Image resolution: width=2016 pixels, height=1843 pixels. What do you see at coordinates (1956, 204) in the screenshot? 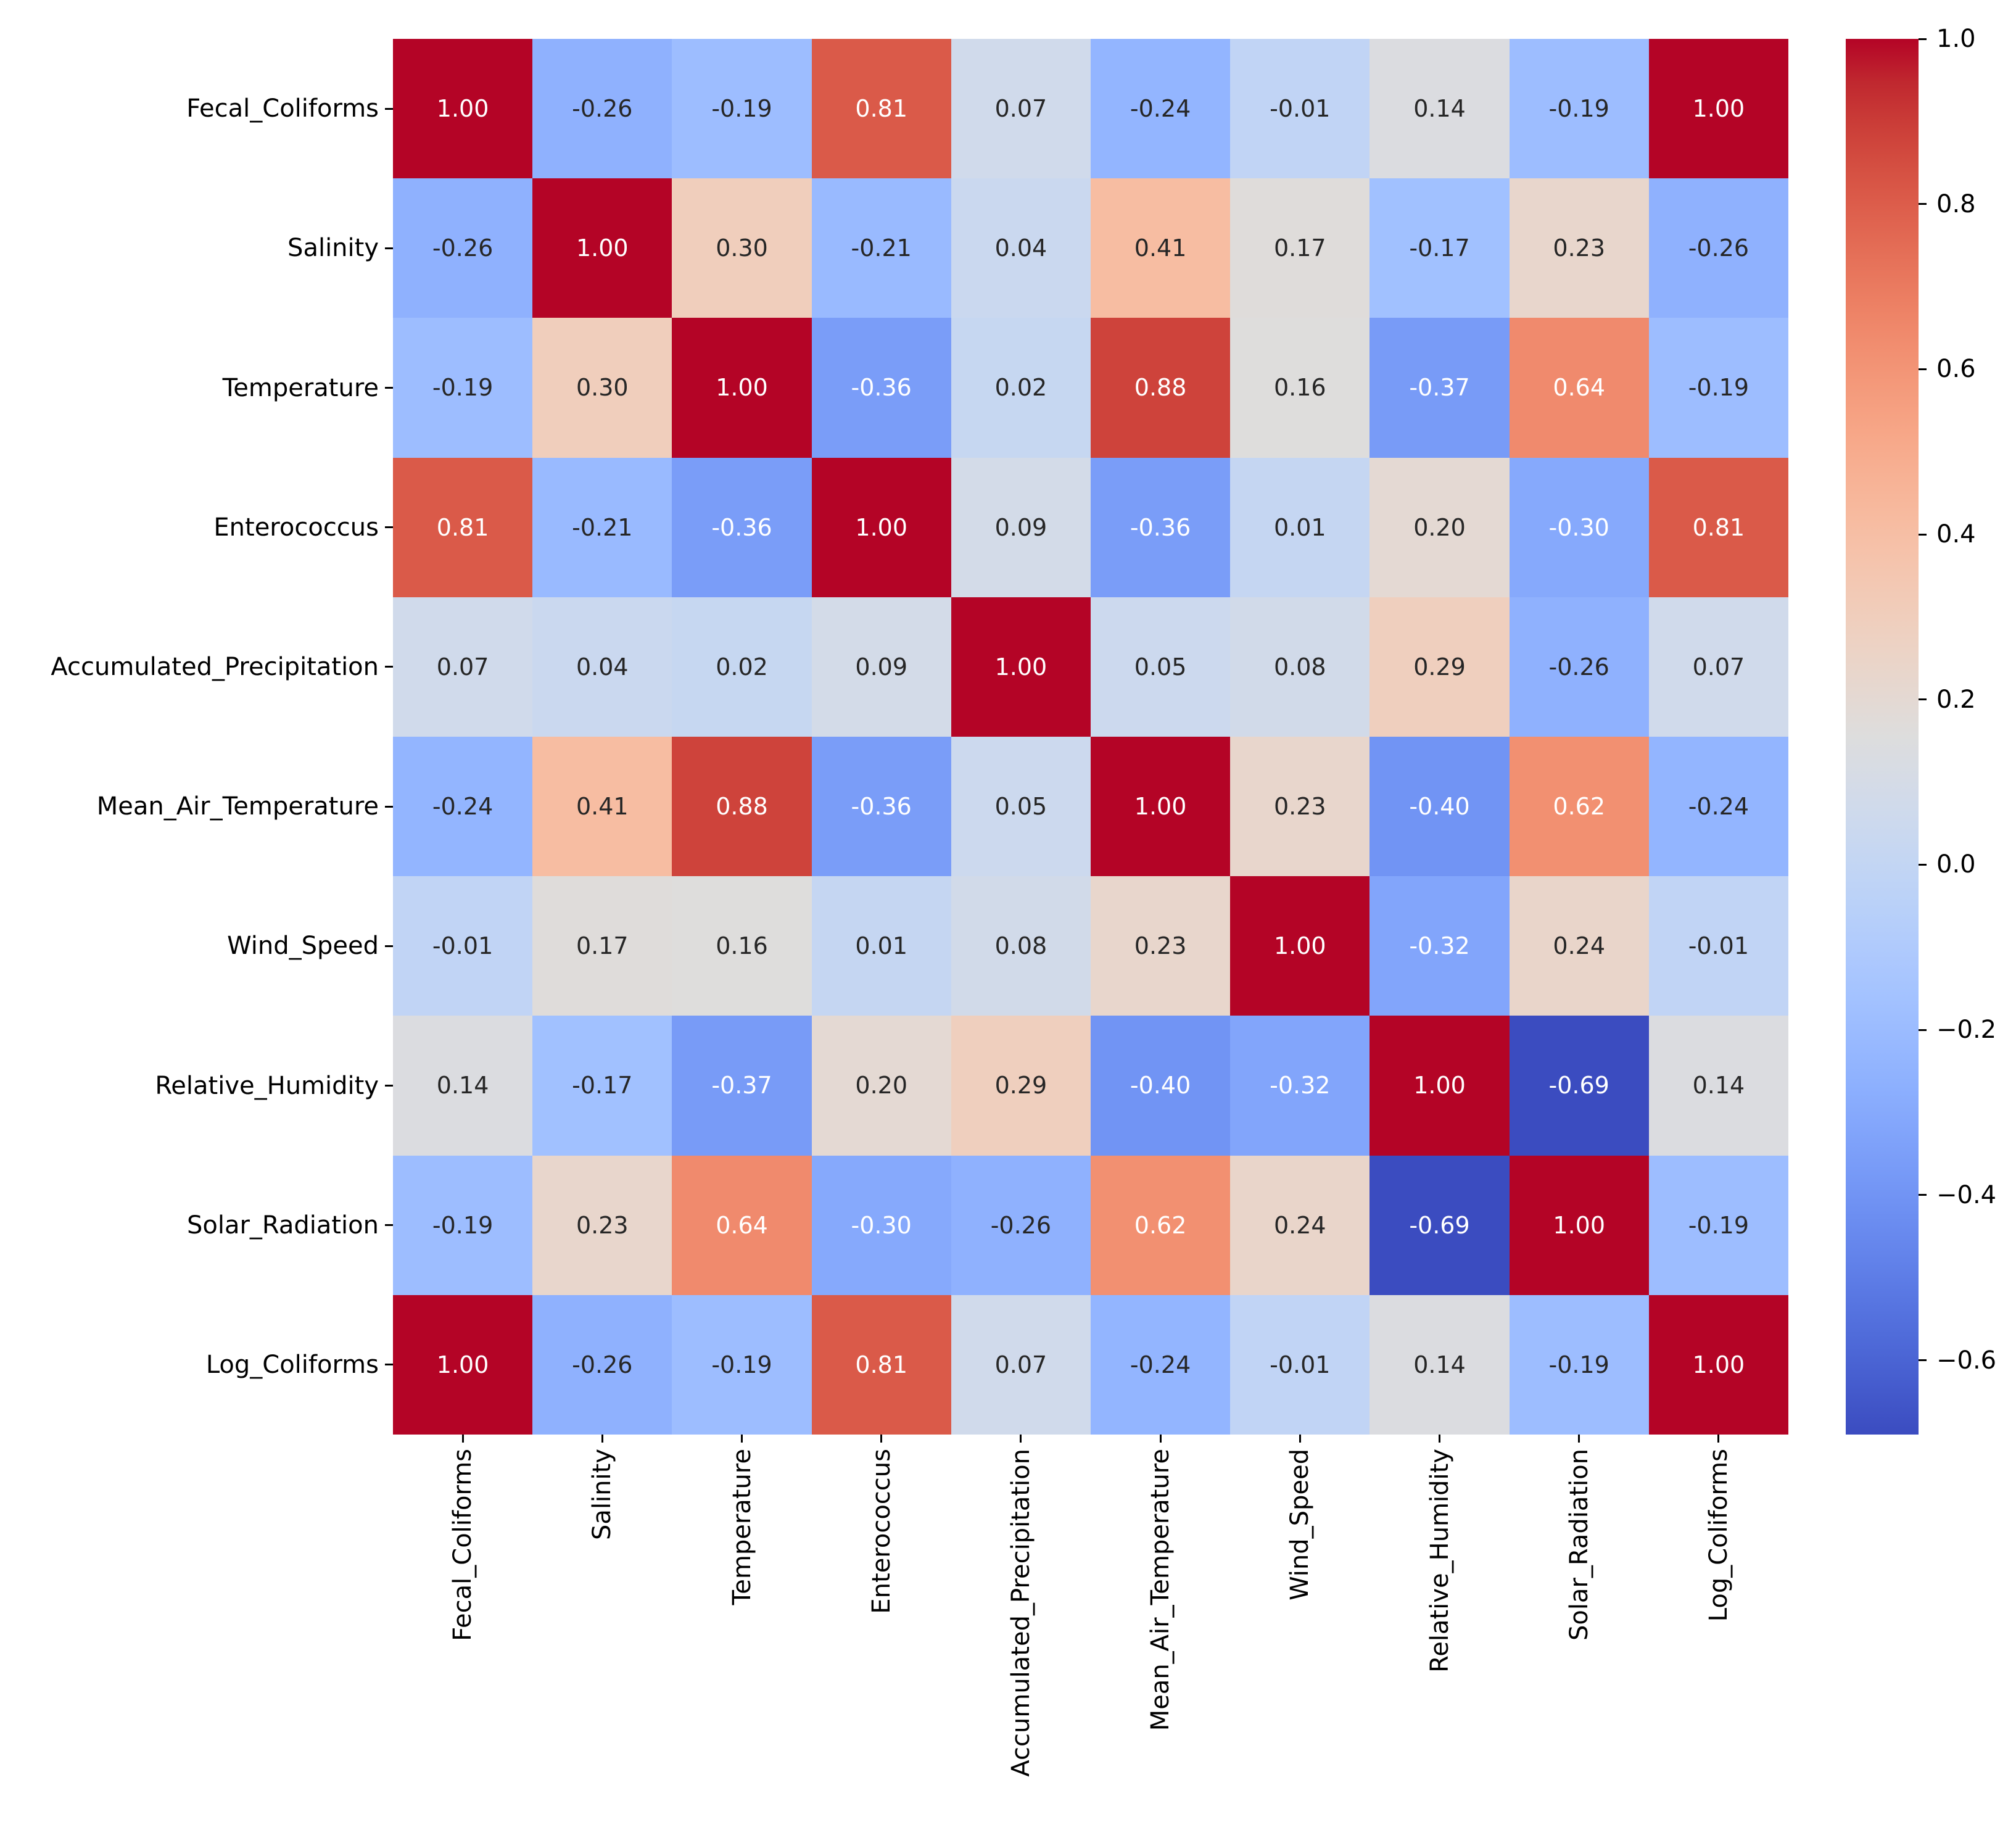
I see `colorbar-tick-label: 0.8` at bounding box center [1956, 204].